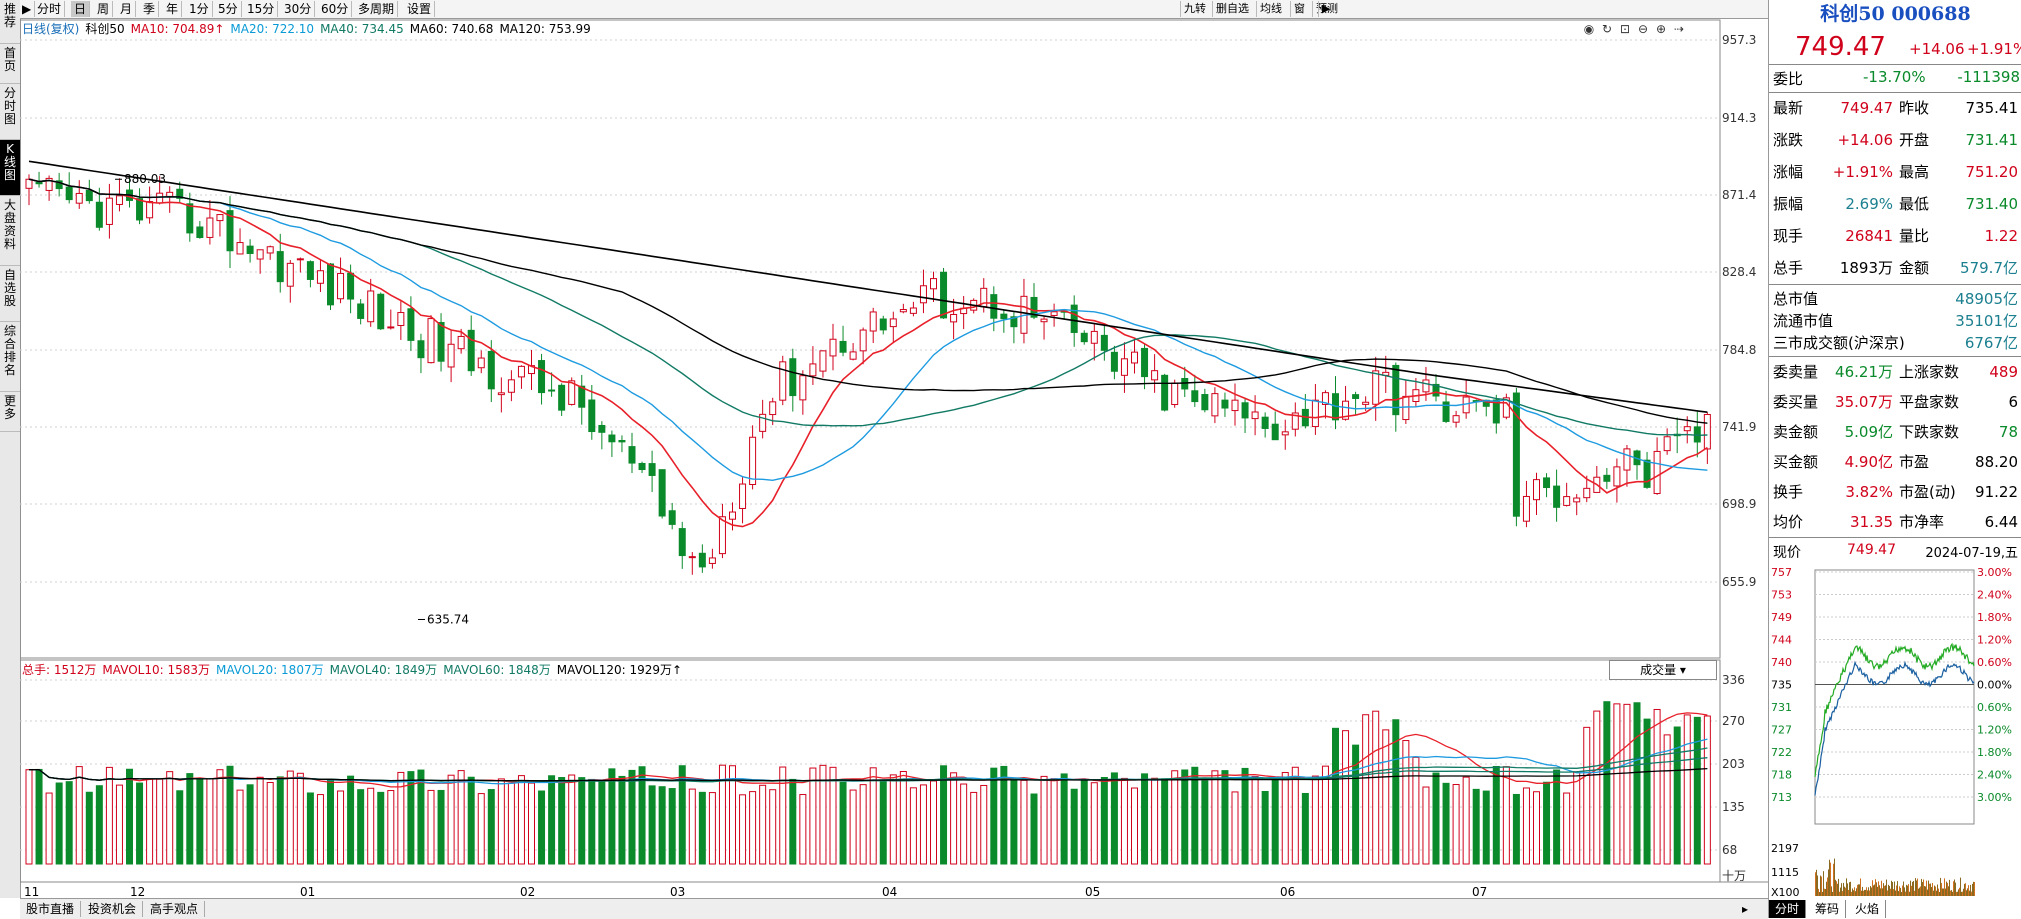 The width and height of the screenshot is (2021, 919). What do you see at coordinates (298, 9) in the screenshot?
I see `period-tab-9: 30分` at bounding box center [298, 9].